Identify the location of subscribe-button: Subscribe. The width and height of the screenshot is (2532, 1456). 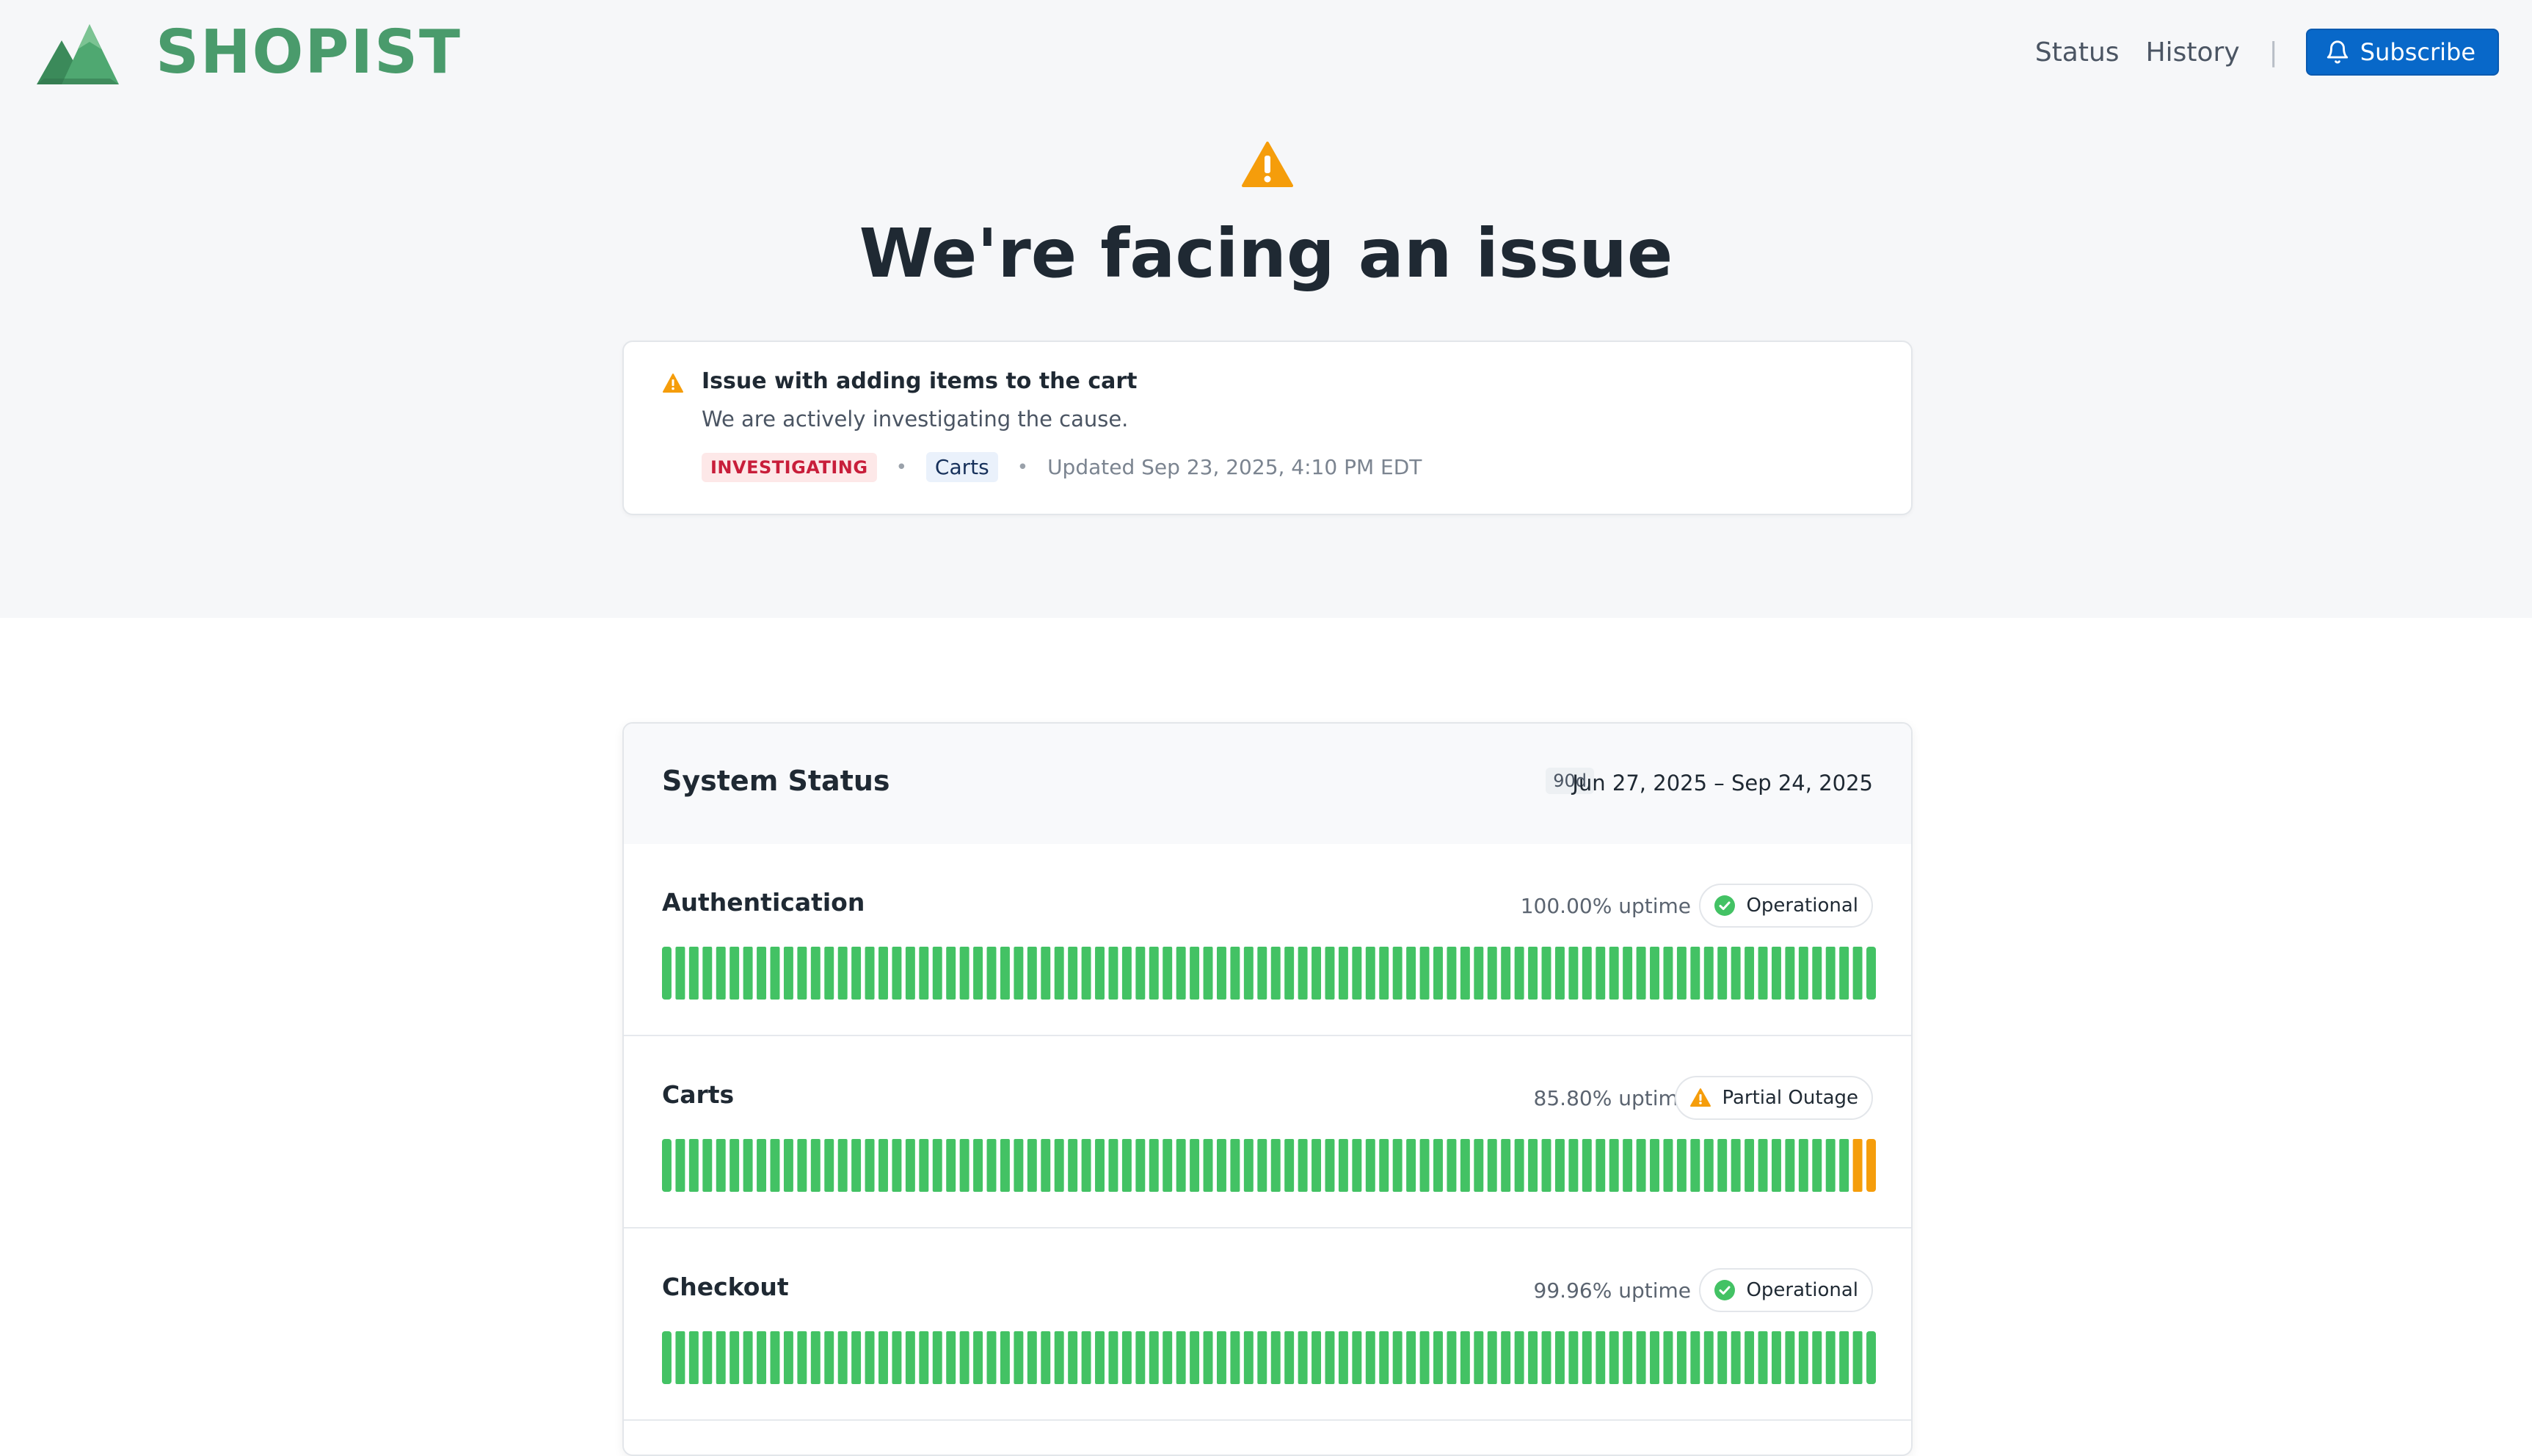
(2402, 53).